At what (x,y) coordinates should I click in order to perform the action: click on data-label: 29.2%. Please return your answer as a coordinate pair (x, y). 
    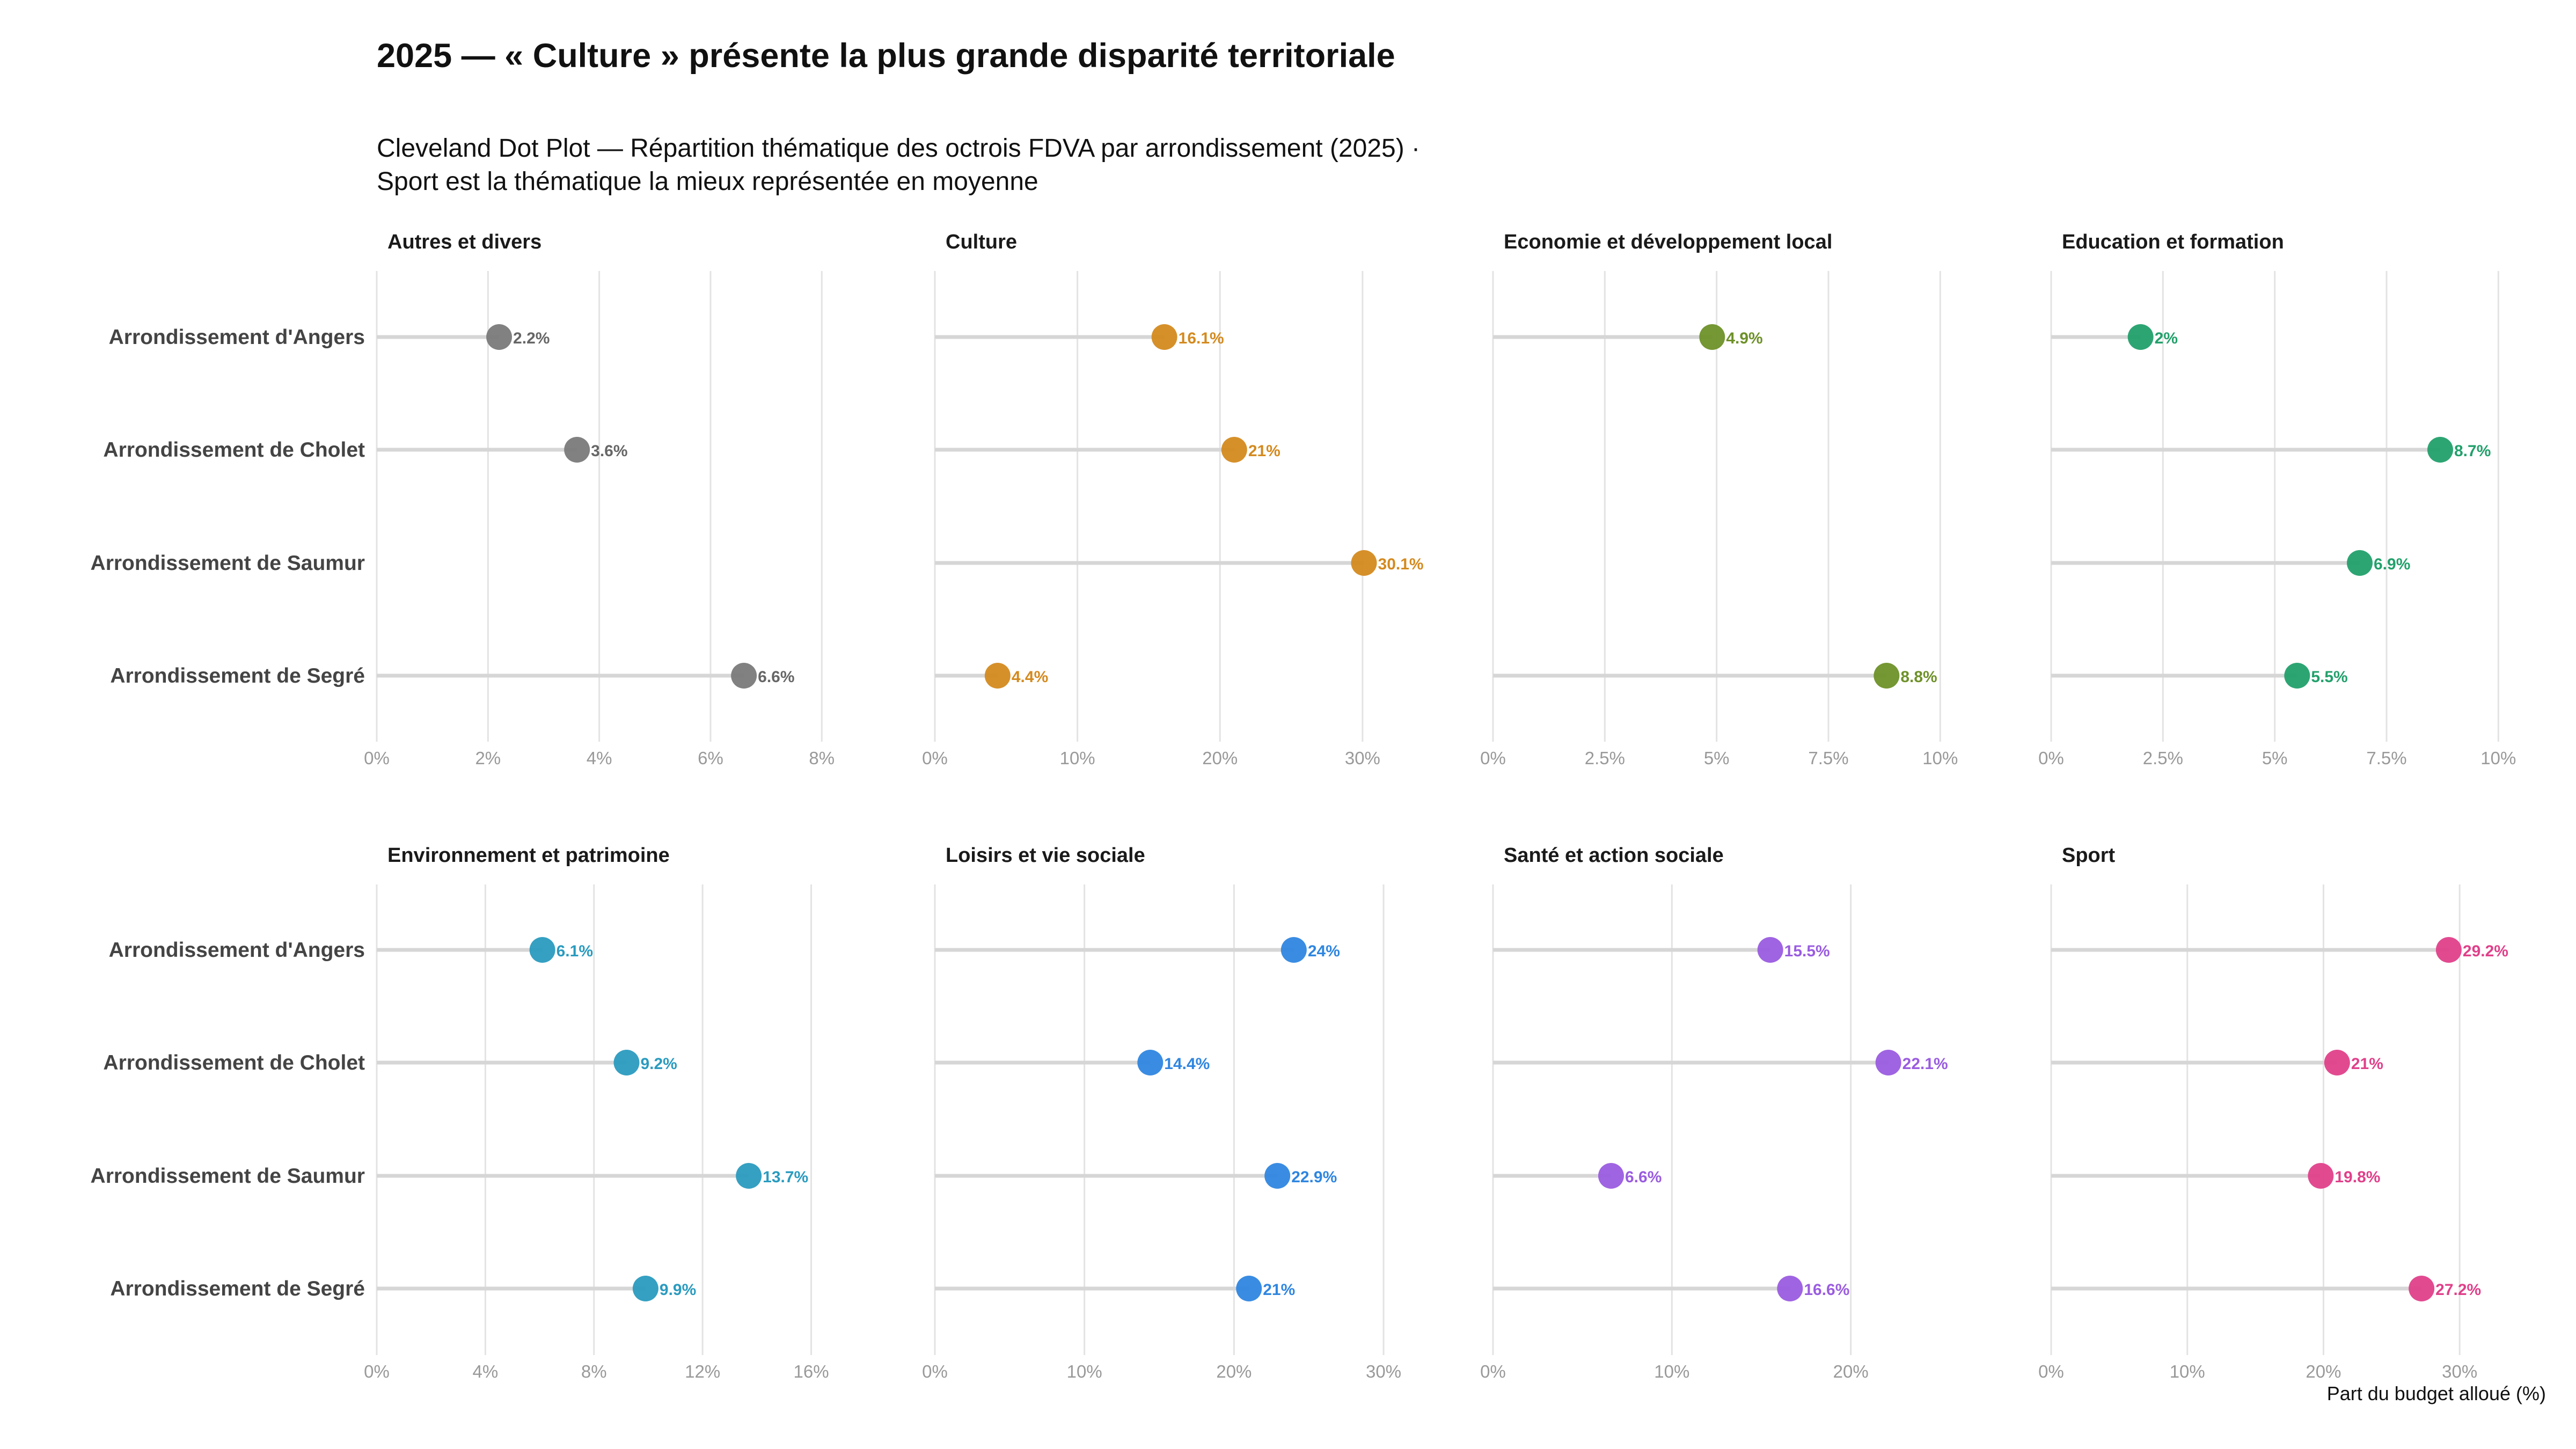
    Looking at the image, I should click on (2485, 951).